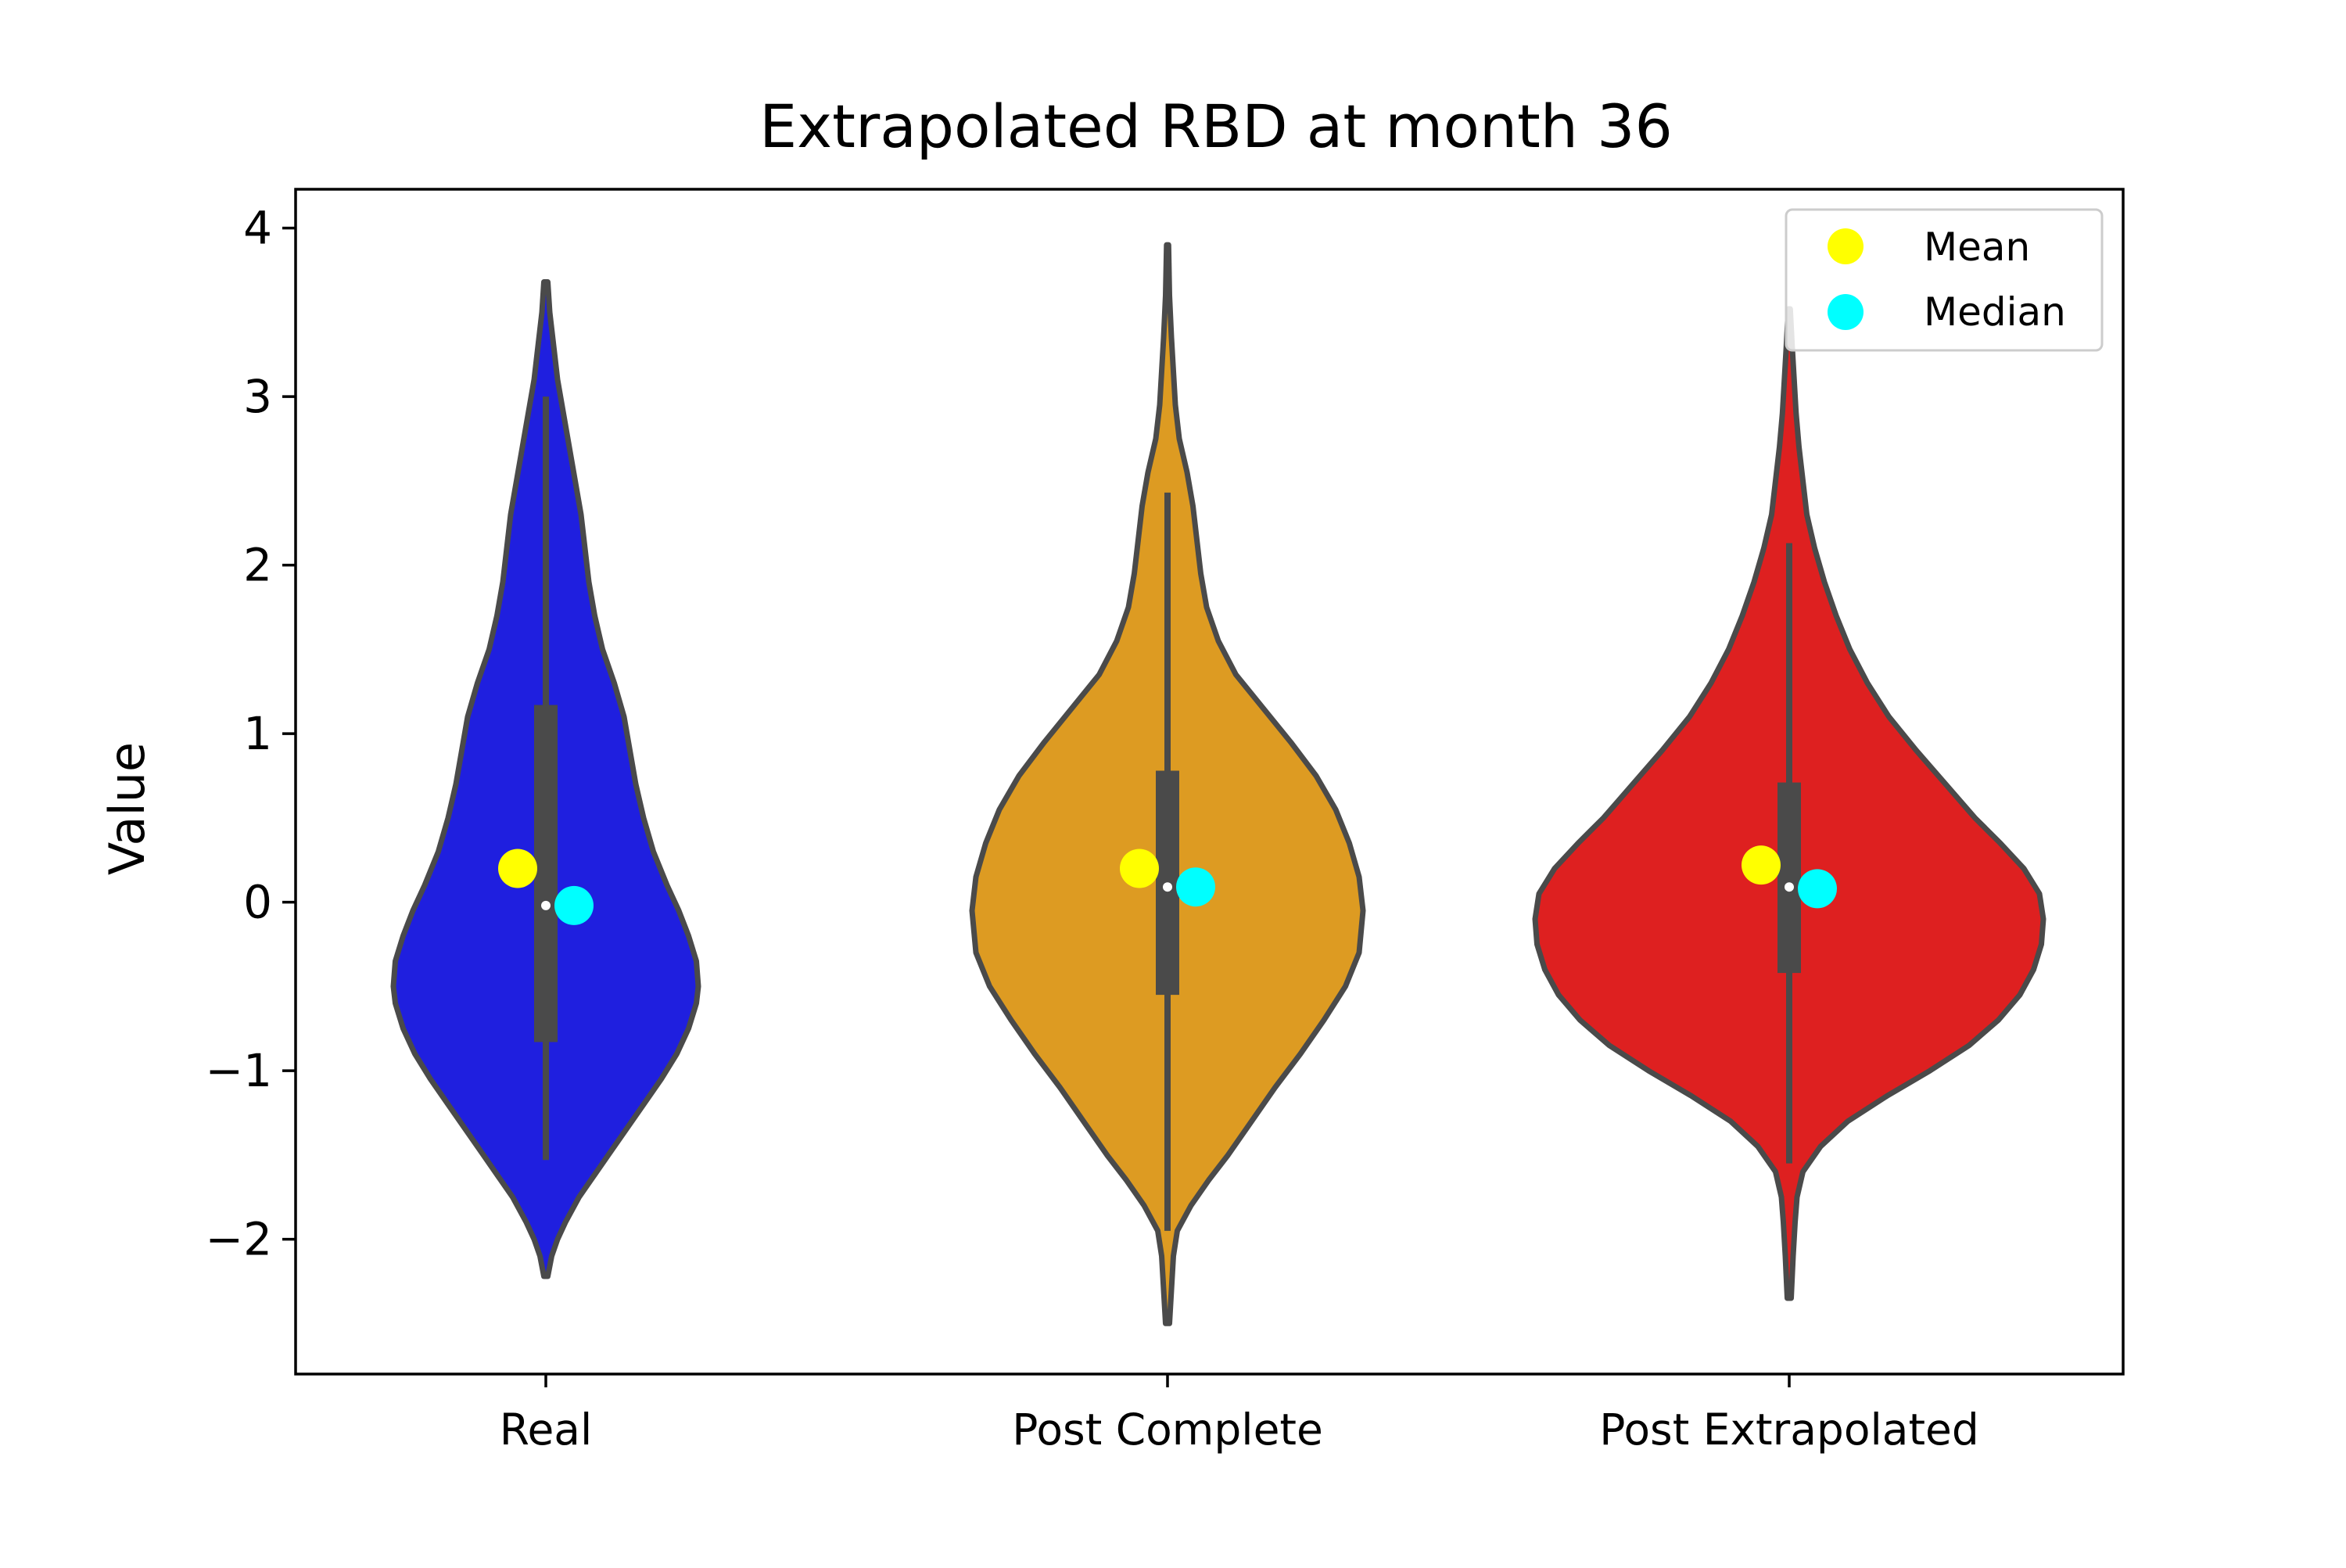 This screenshot has width=2346, height=1568. Describe the element at coordinates (1761, 865) in the screenshot. I see `mean-marker-post-extrapolated` at that location.